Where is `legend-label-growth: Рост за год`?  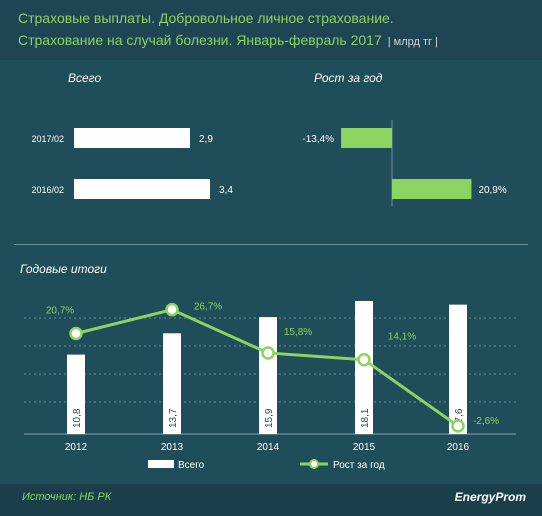
legend-label-growth: Рост за год is located at coordinates (359, 465).